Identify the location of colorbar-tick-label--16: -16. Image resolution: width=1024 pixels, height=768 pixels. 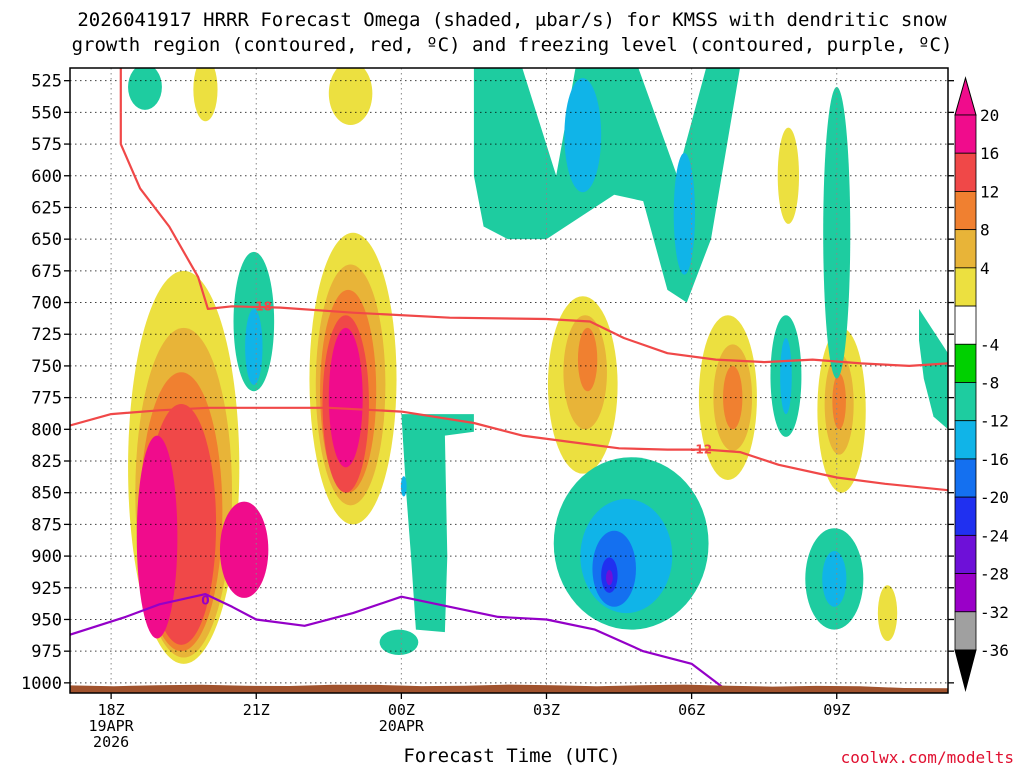
(994, 459).